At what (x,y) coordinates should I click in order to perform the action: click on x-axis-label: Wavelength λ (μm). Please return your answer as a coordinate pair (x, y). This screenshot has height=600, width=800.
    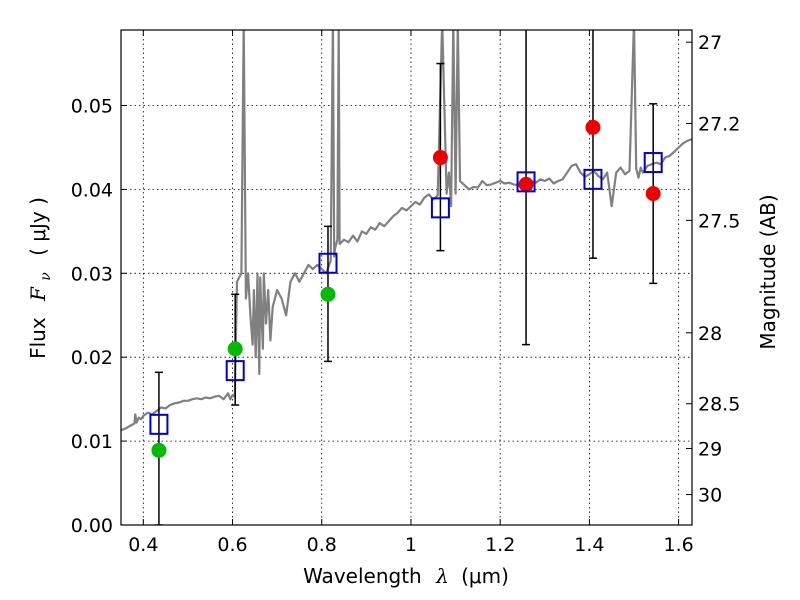
    Looking at the image, I should click on (406, 576).